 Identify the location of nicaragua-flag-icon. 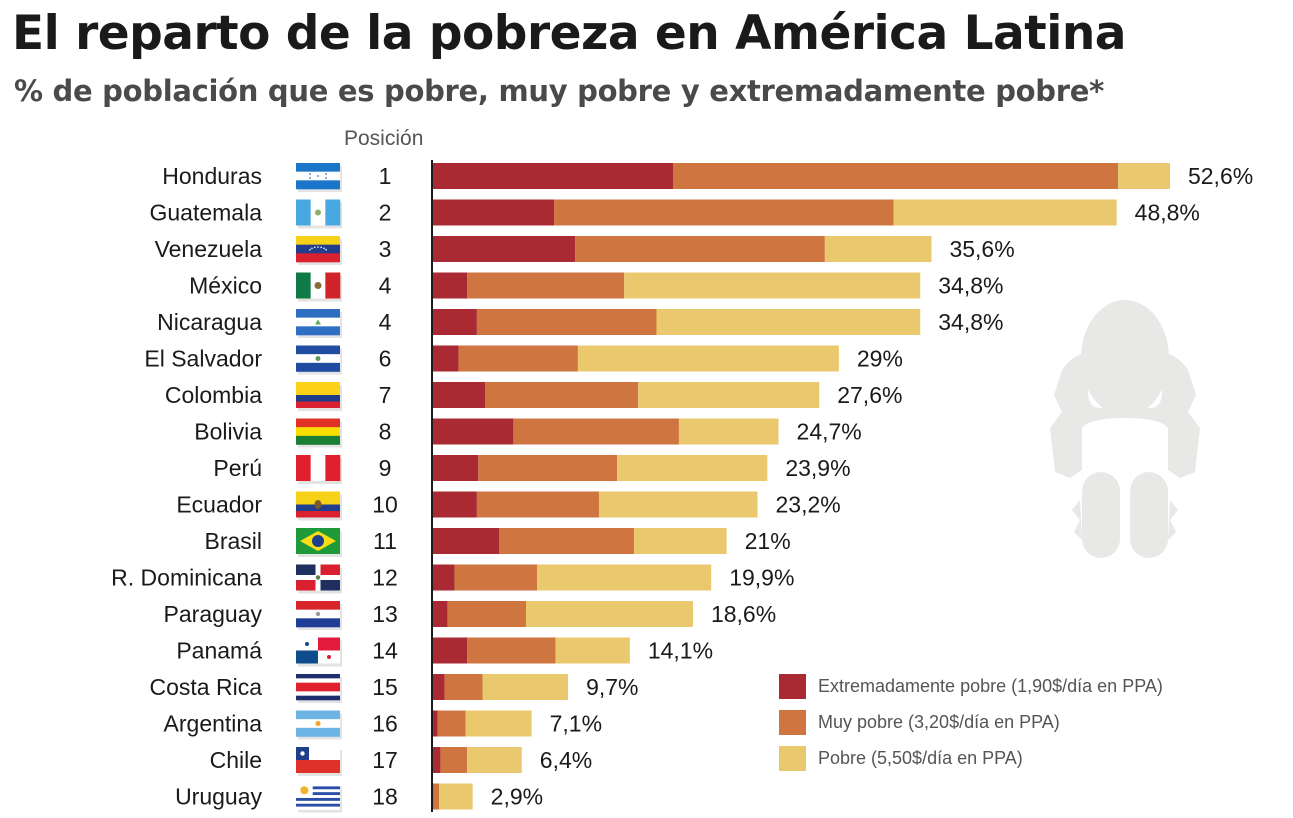
(319, 323).